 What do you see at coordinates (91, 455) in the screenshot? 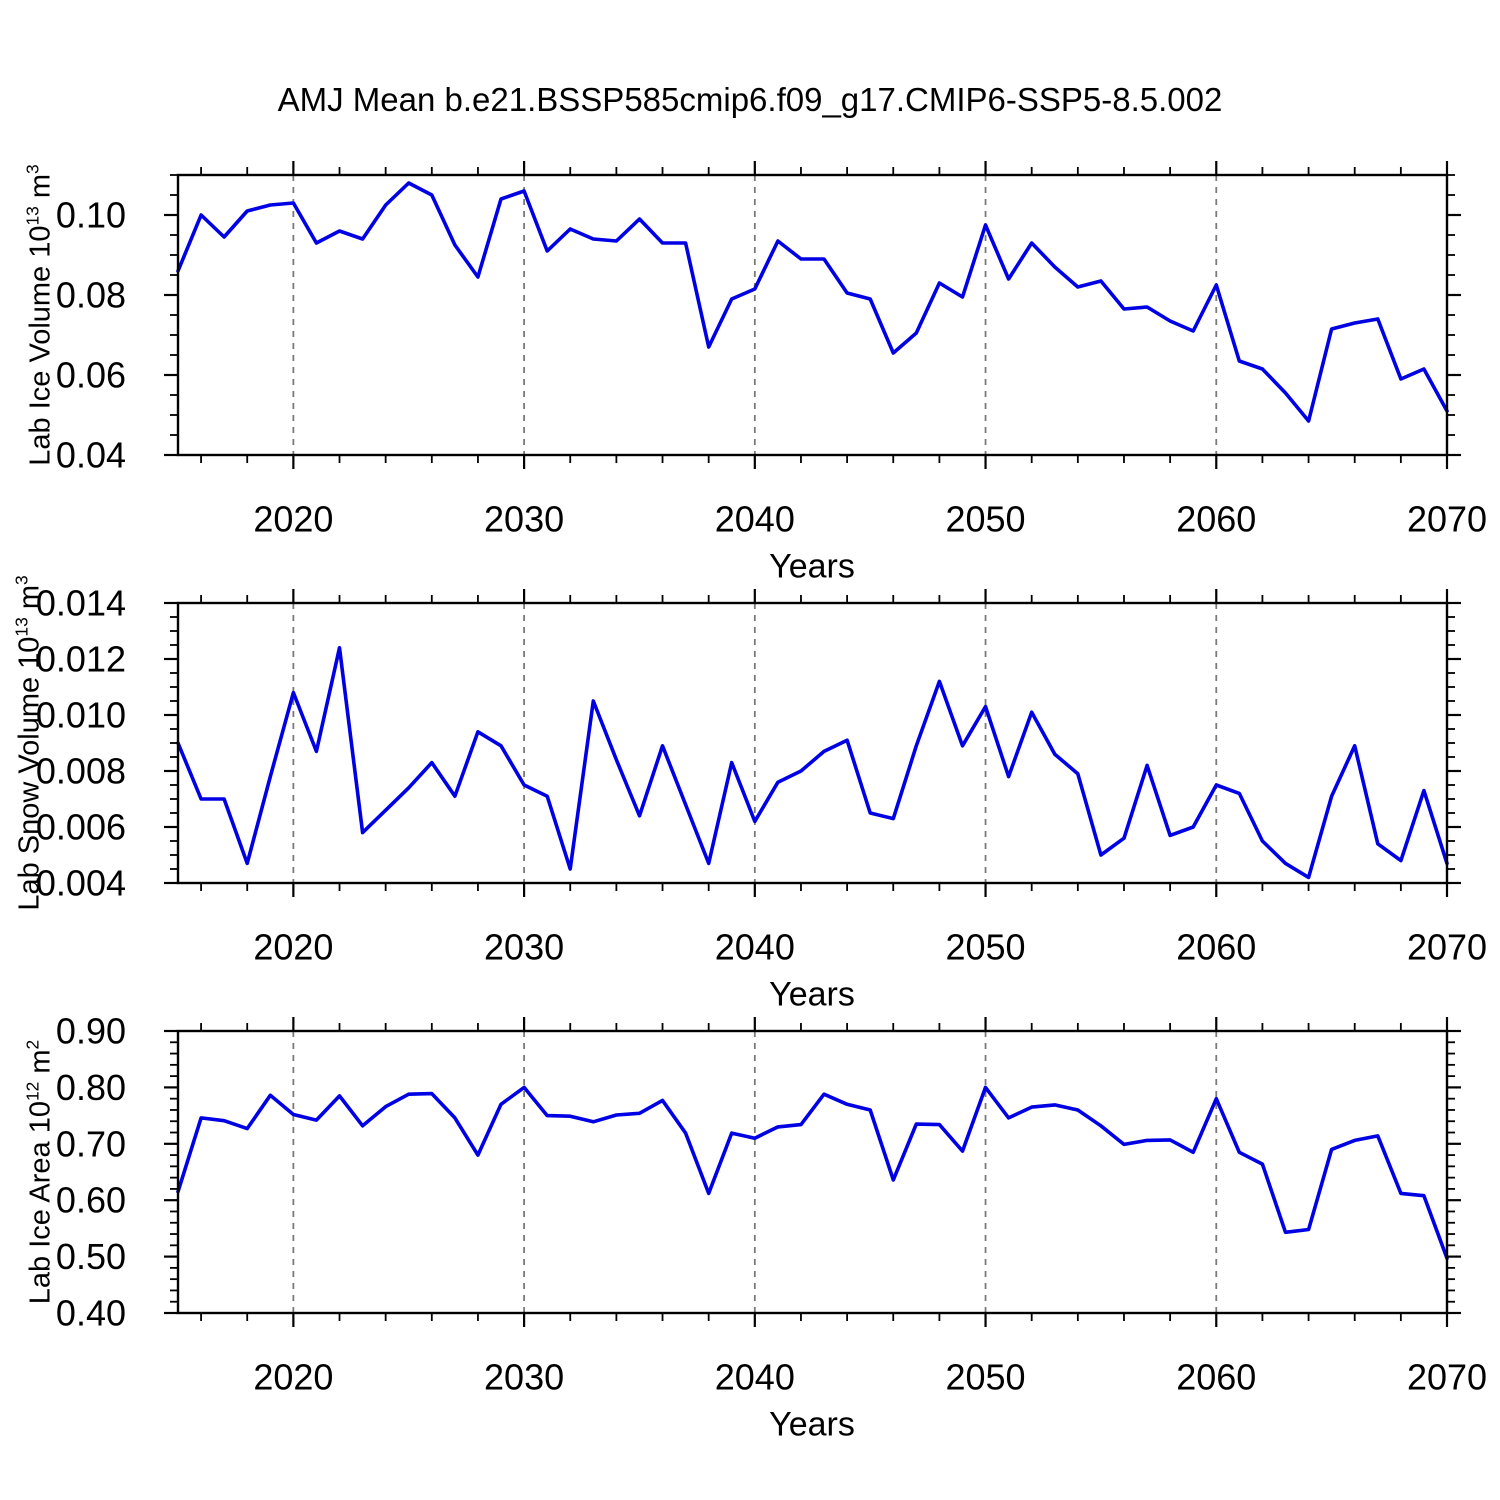
I see `y-tick-label: 0.04` at bounding box center [91, 455].